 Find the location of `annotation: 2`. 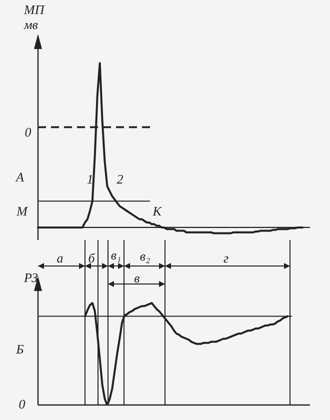

annotation: 2 is located at coordinates (120, 178).